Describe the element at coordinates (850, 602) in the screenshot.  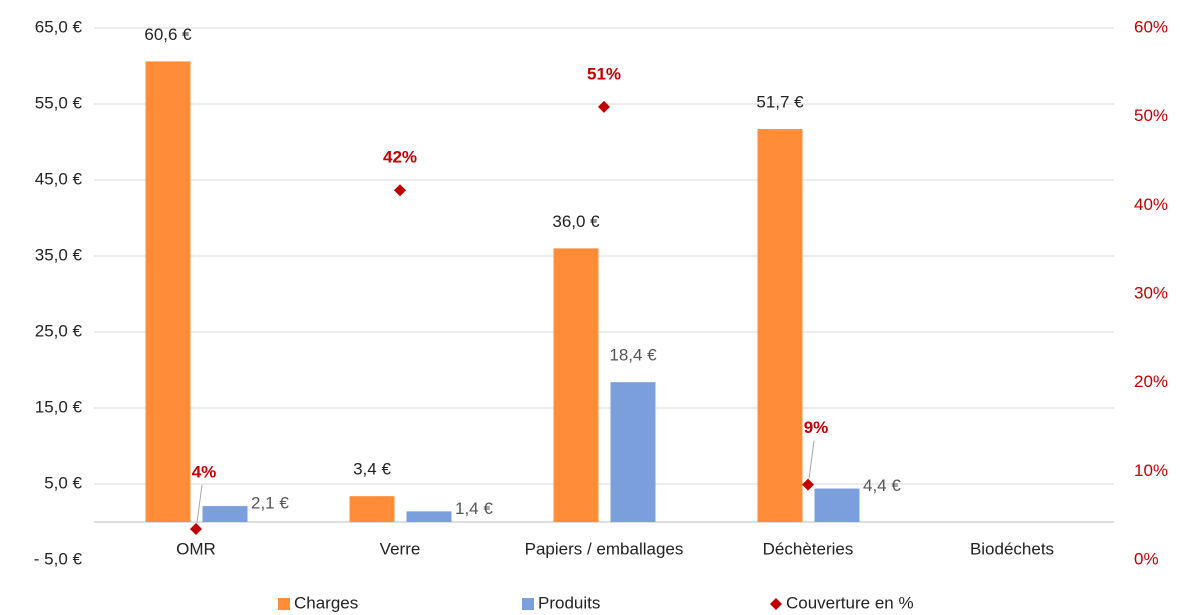
I see `legend-label: Couverture en %` at that location.